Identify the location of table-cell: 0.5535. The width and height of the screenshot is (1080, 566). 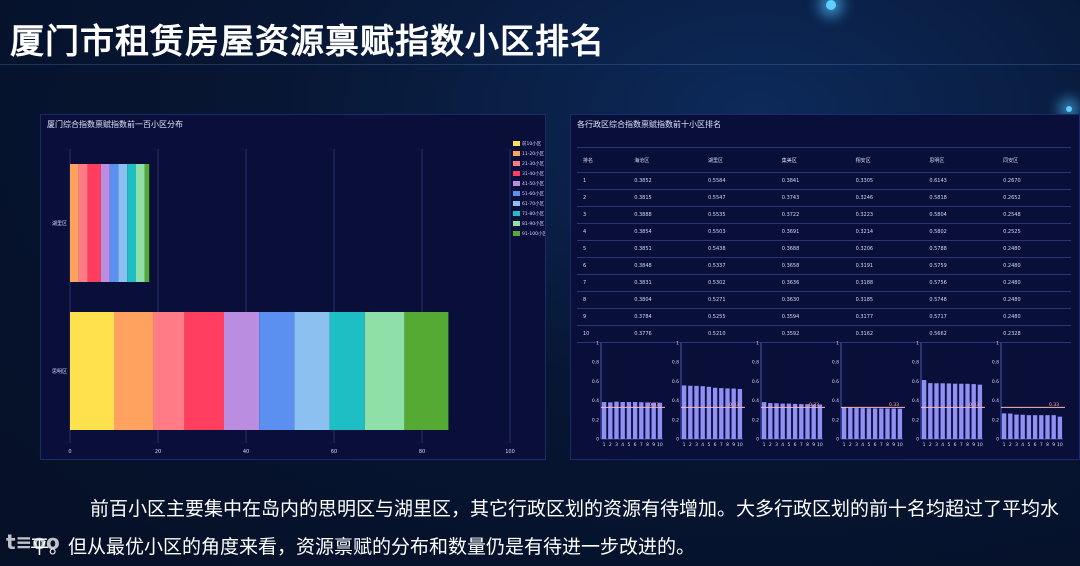
(739, 215).